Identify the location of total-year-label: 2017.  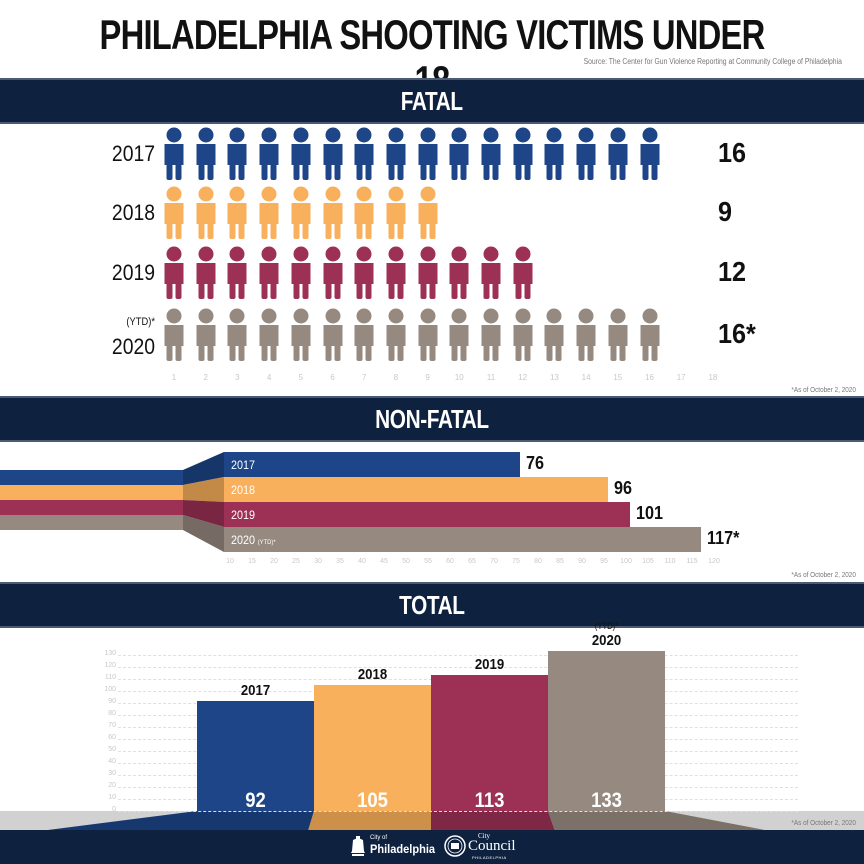
(255, 690).